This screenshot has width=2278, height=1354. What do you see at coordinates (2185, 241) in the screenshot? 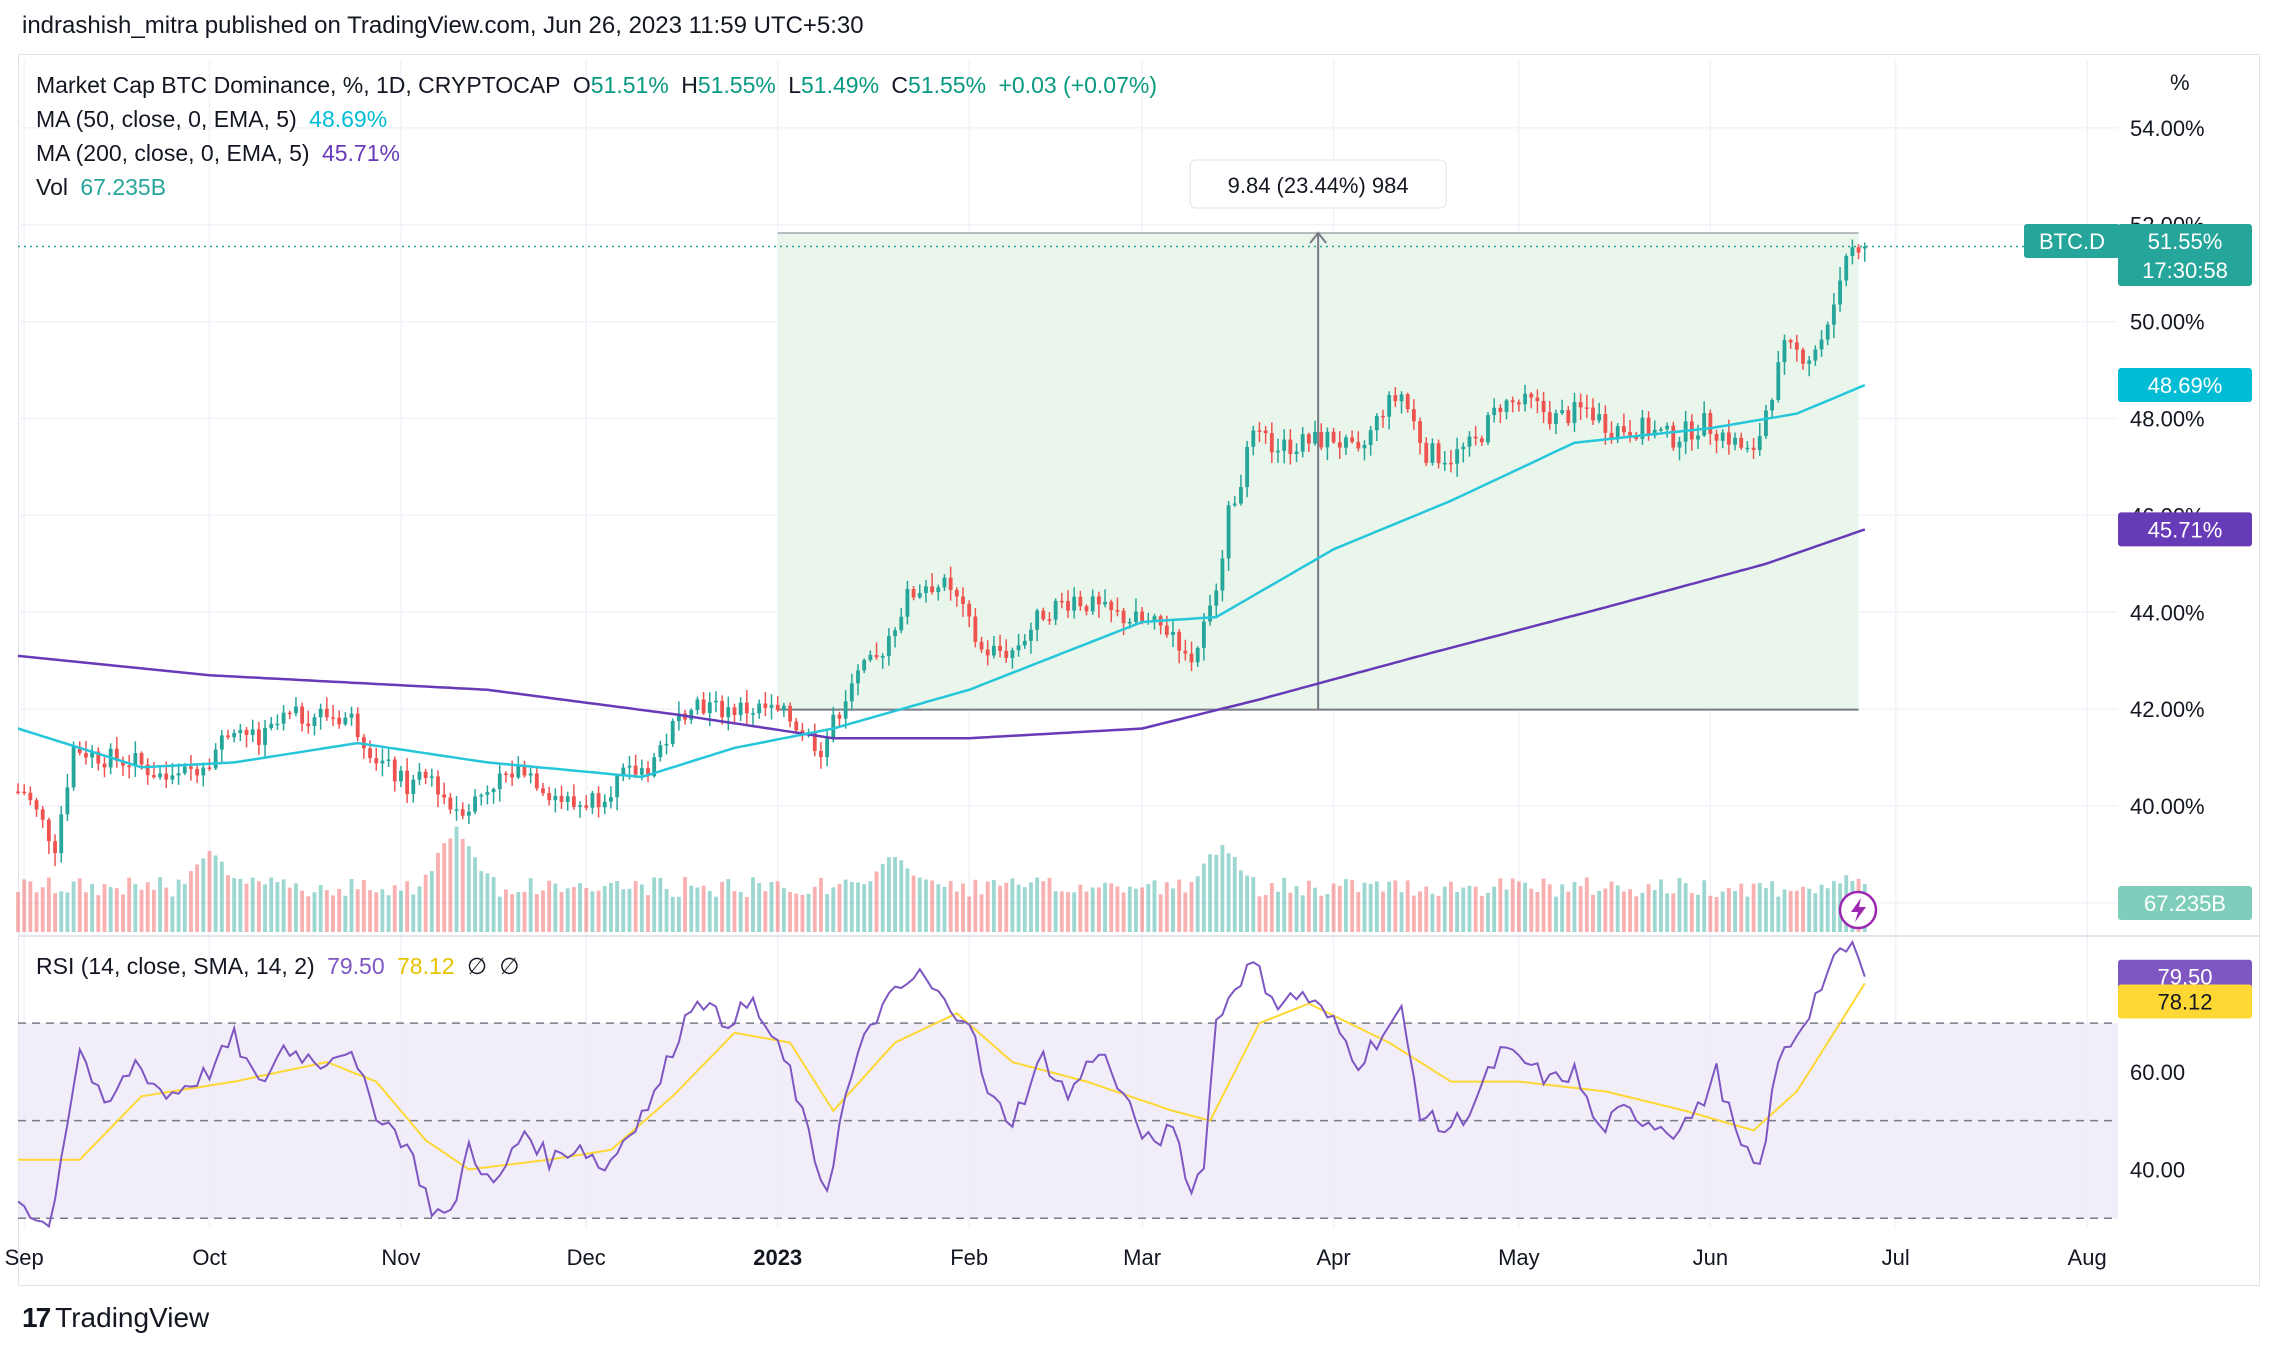
I see `price-badge: 51.55%` at bounding box center [2185, 241].